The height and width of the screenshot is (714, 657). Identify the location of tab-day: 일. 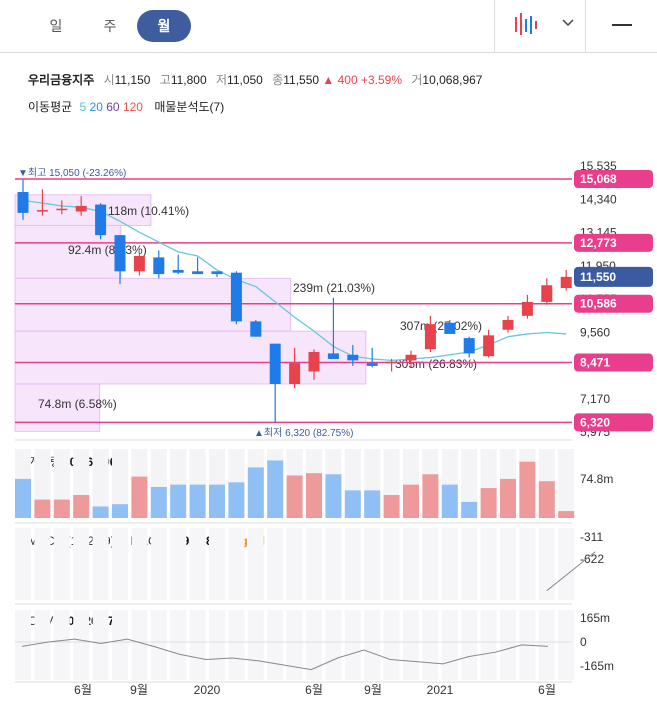
(56, 26).